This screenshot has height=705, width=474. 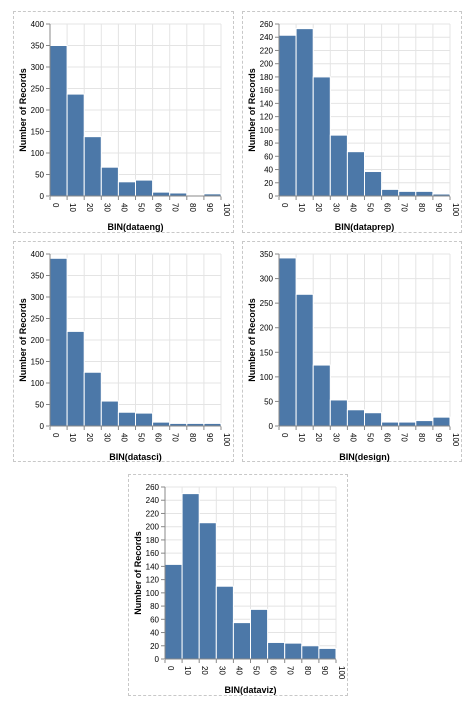 I want to click on chart-3-y-tick-label: 400, so click(x=38, y=254).